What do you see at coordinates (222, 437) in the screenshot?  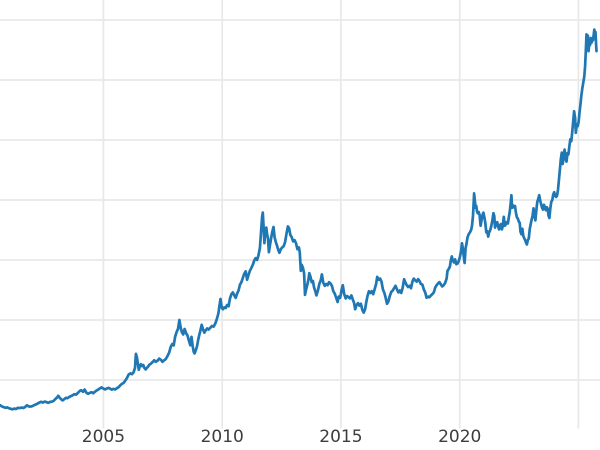 I see `x-tick-label: 2010` at bounding box center [222, 437].